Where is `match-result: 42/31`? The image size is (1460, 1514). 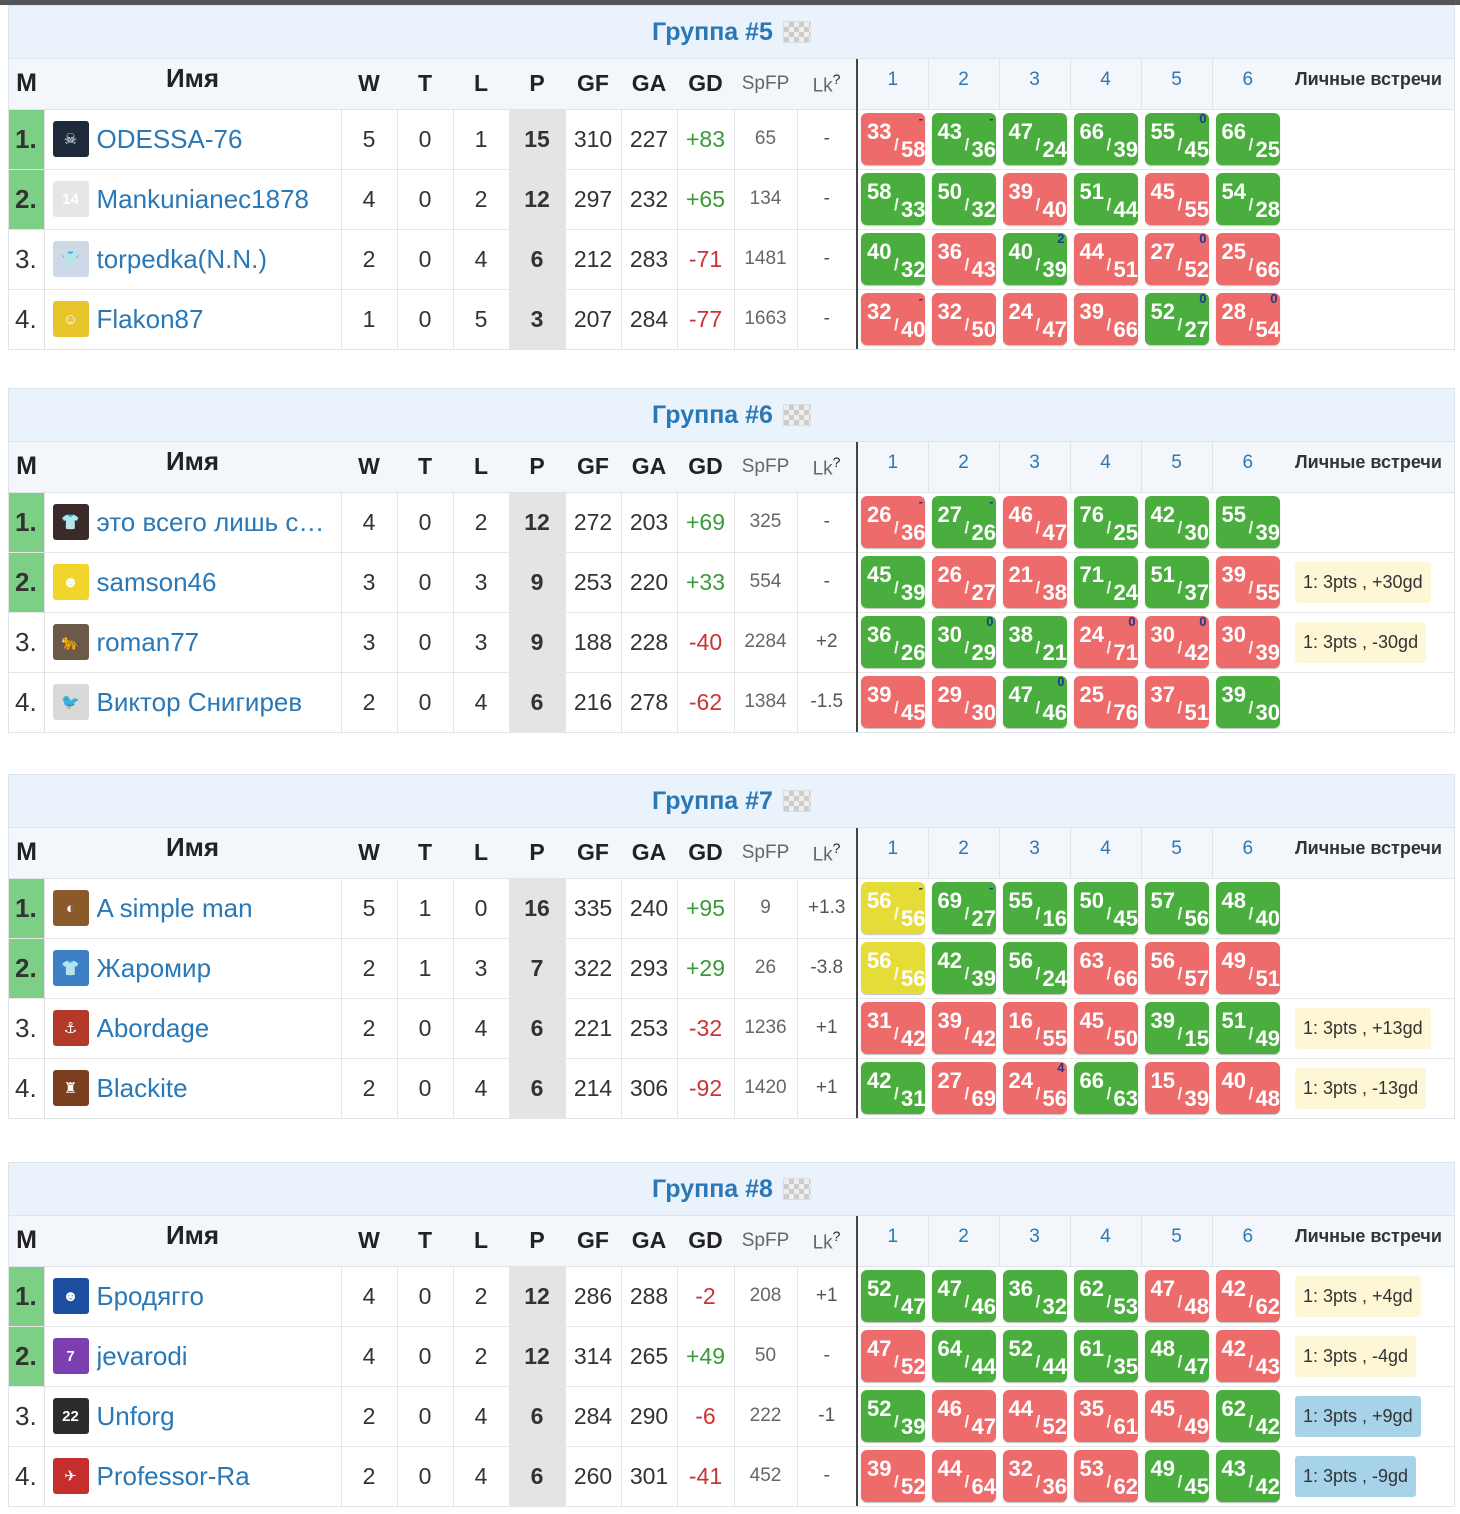 match-result: 42/31 is located at coordinates (893, 1088).